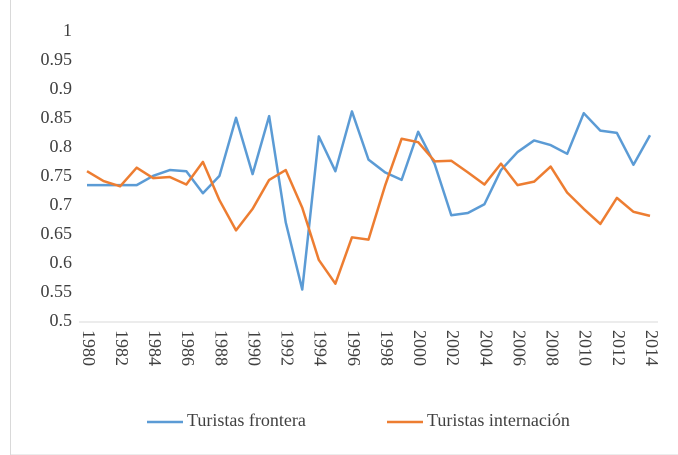 This screenshot has height=455, width=678. I want to click on y-tick-label: 0.8, so click(61, 146).